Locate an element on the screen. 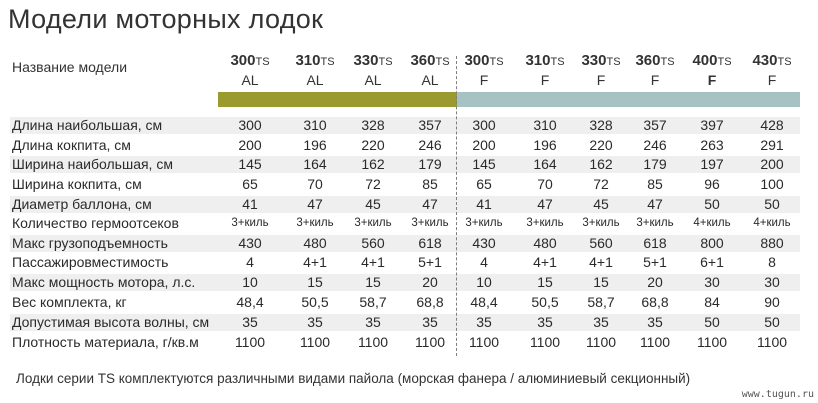  table-cell: 328 is located at coordinates (601, 125).